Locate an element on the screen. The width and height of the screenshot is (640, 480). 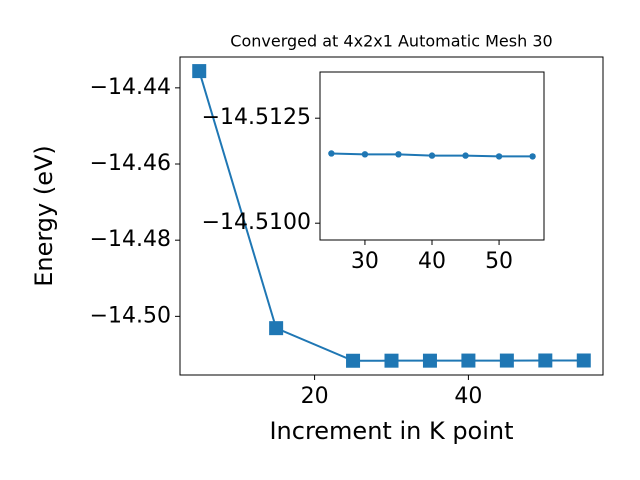
y-tick-label: −14.5125 is located at coordinates (256, 117).